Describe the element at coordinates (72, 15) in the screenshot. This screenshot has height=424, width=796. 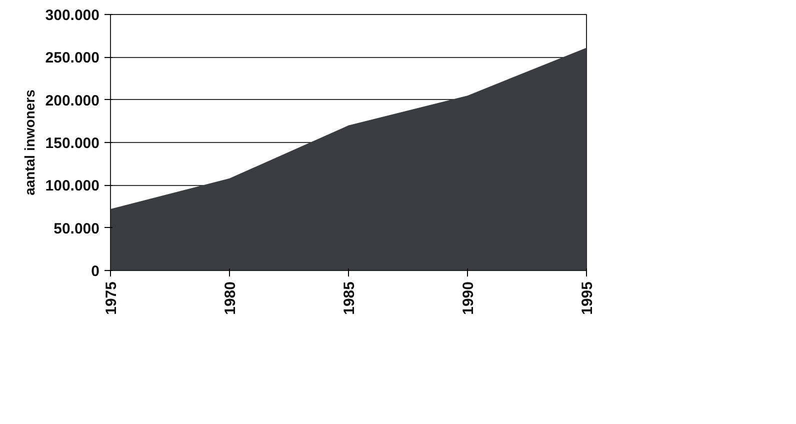
I see `y-tick-label: 300.000` at that location.